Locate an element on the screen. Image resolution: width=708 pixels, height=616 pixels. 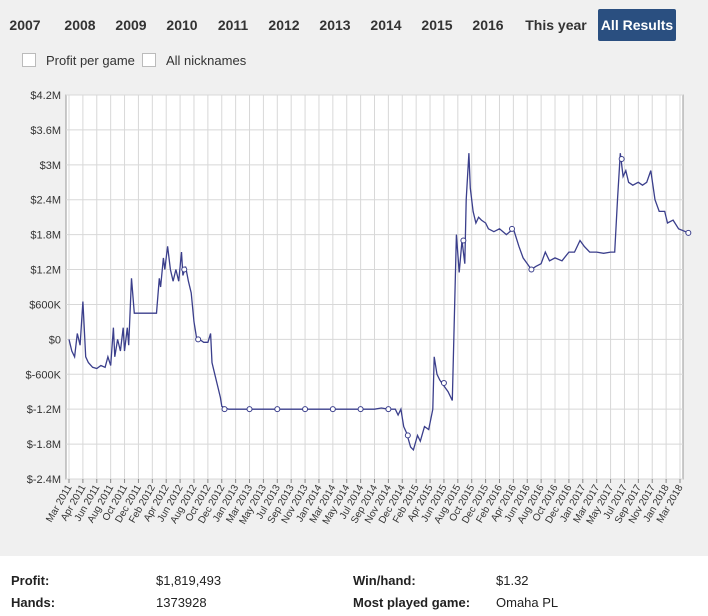
y-tick-label: $4.2M is located at coordinates (45, 96).